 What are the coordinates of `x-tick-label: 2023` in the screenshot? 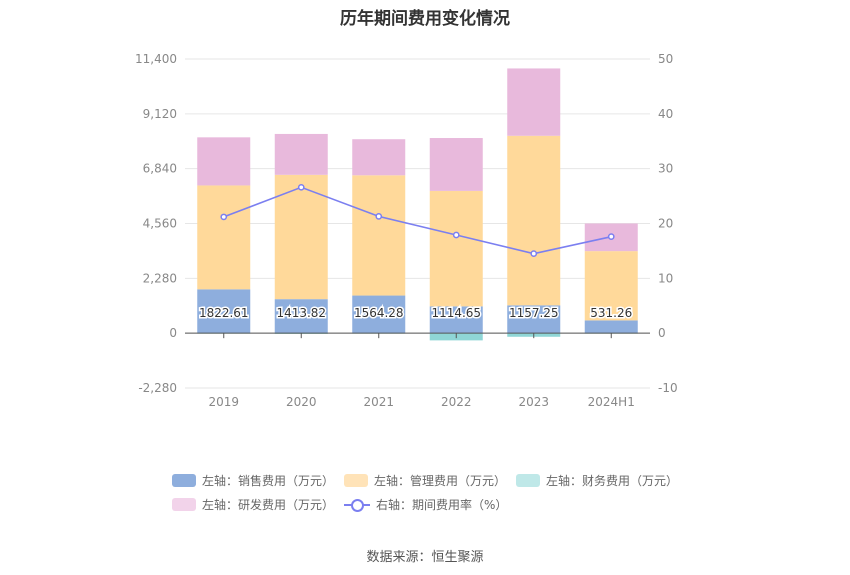 It's located at (533, 402).